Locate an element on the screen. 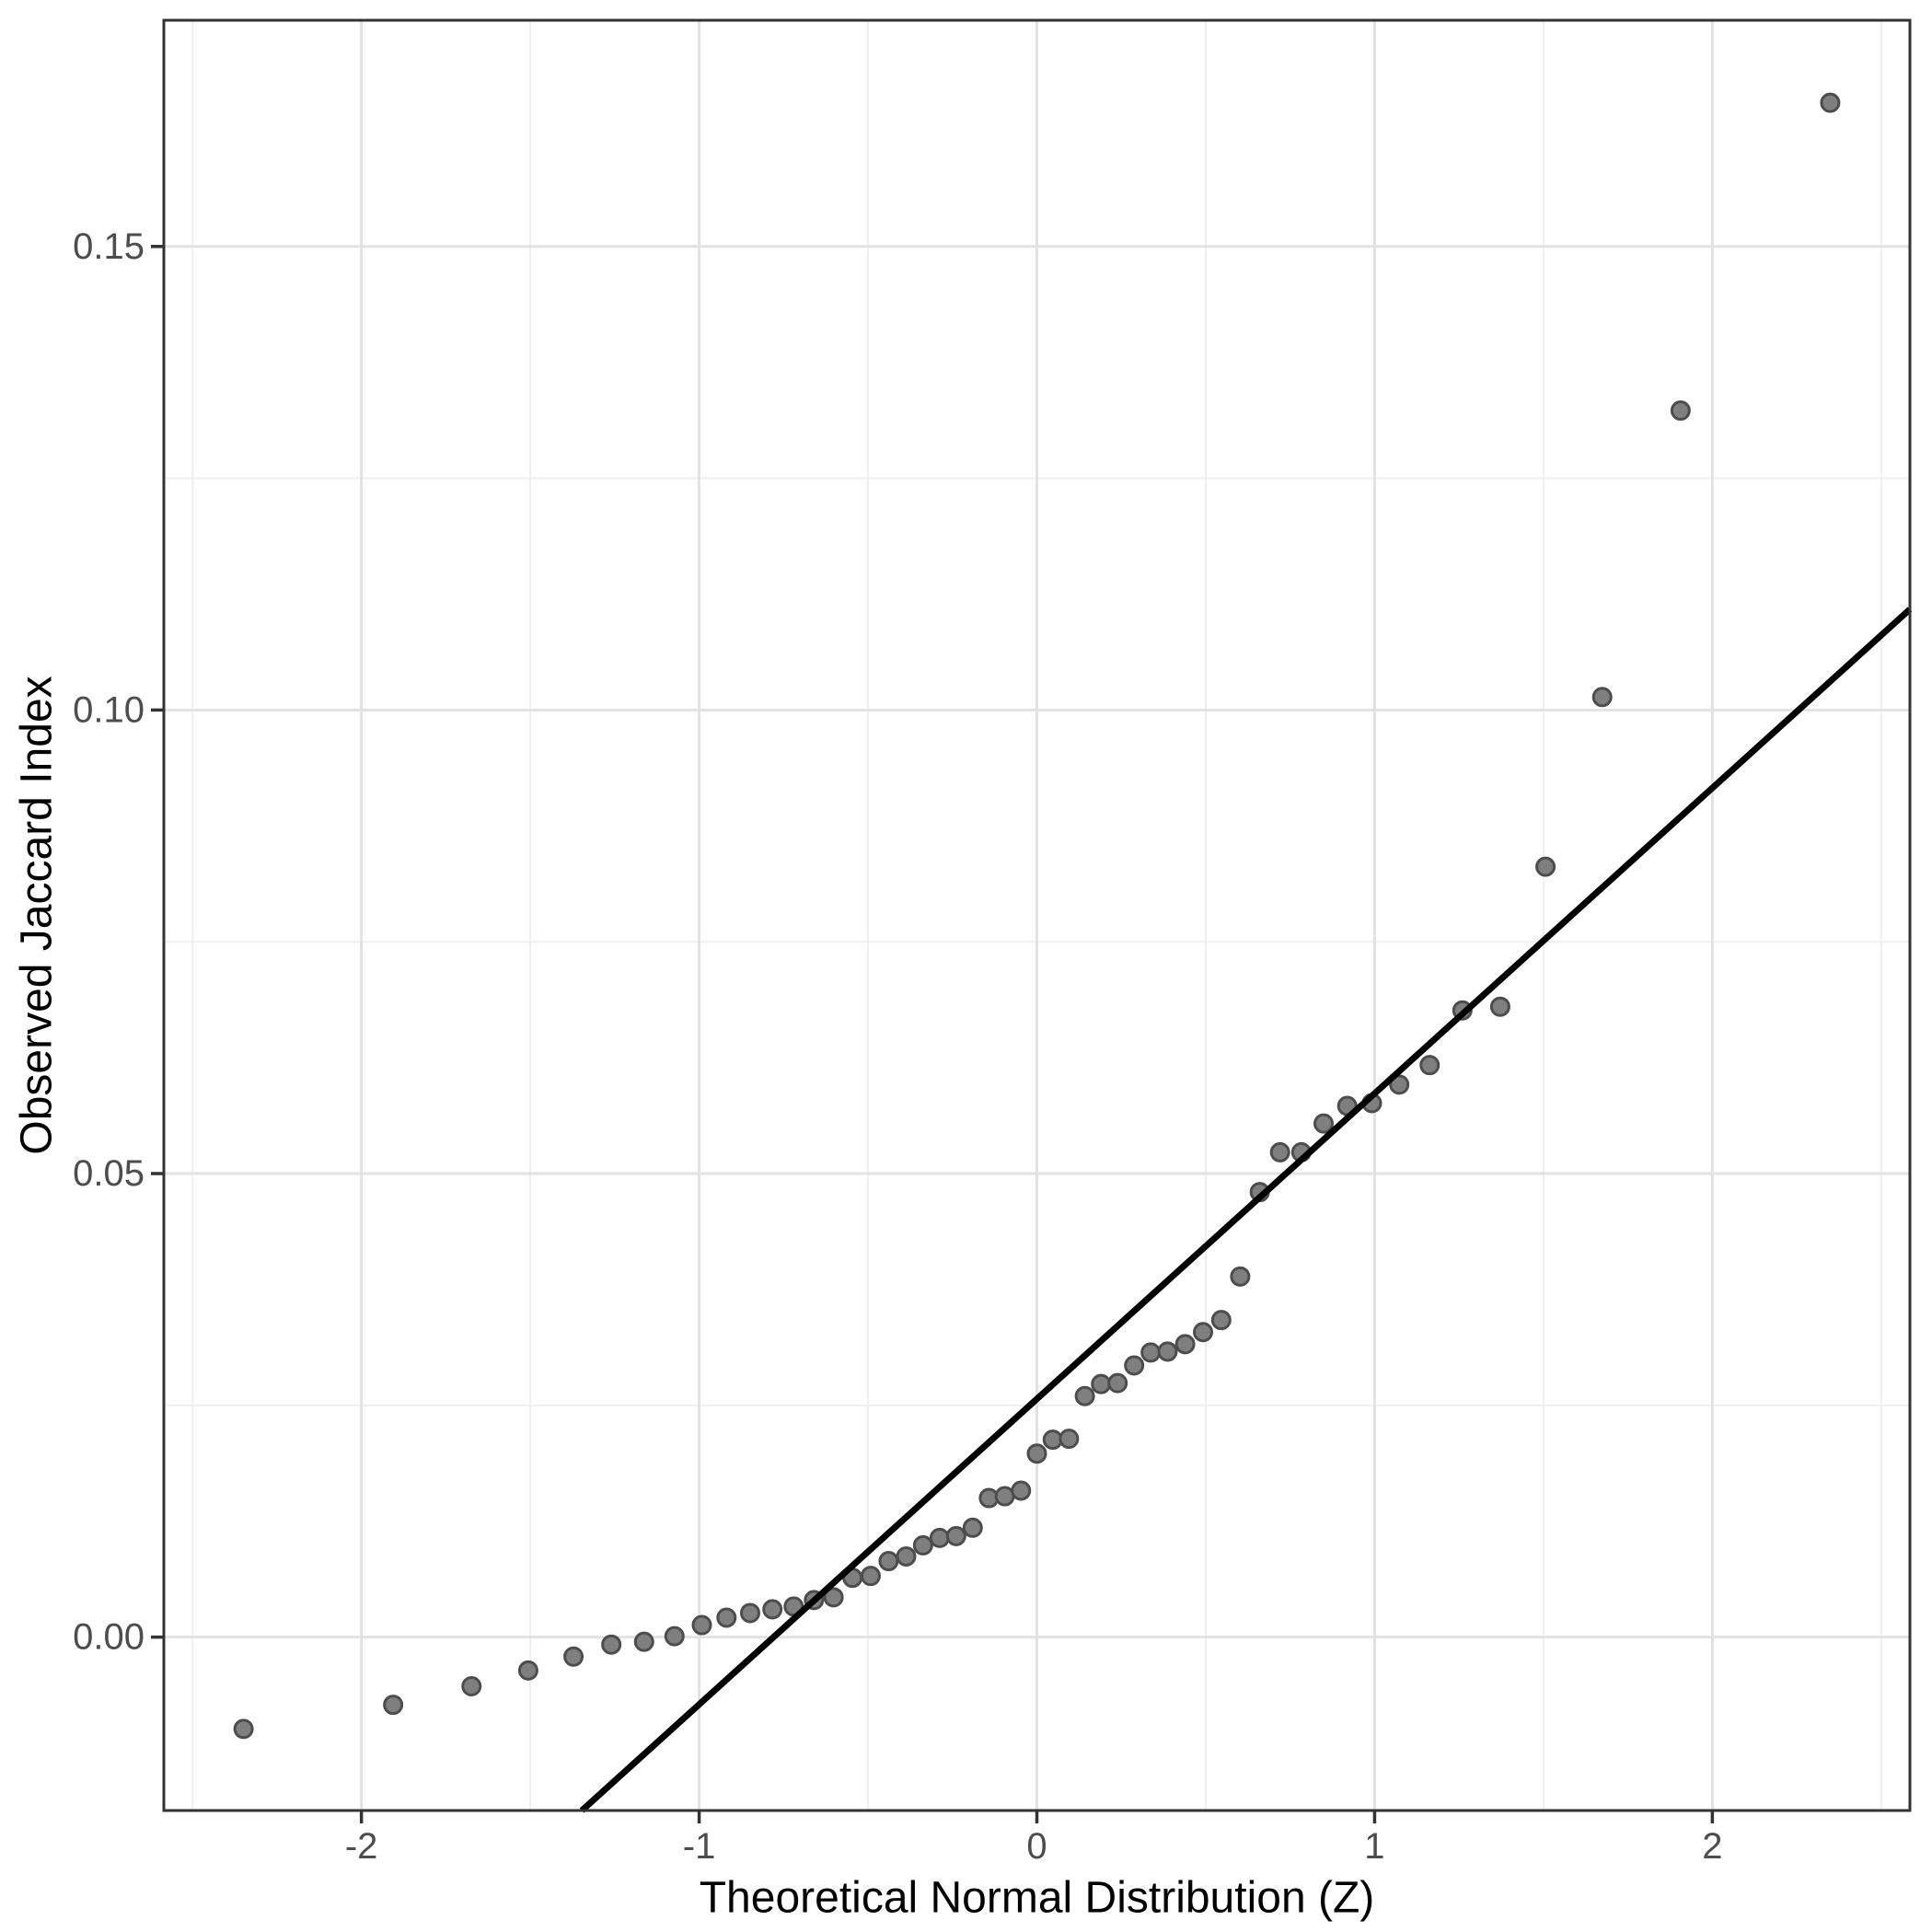 The image size is (1932, 1932). x-tick-label: -2 is located at coordinates (362, 1847).